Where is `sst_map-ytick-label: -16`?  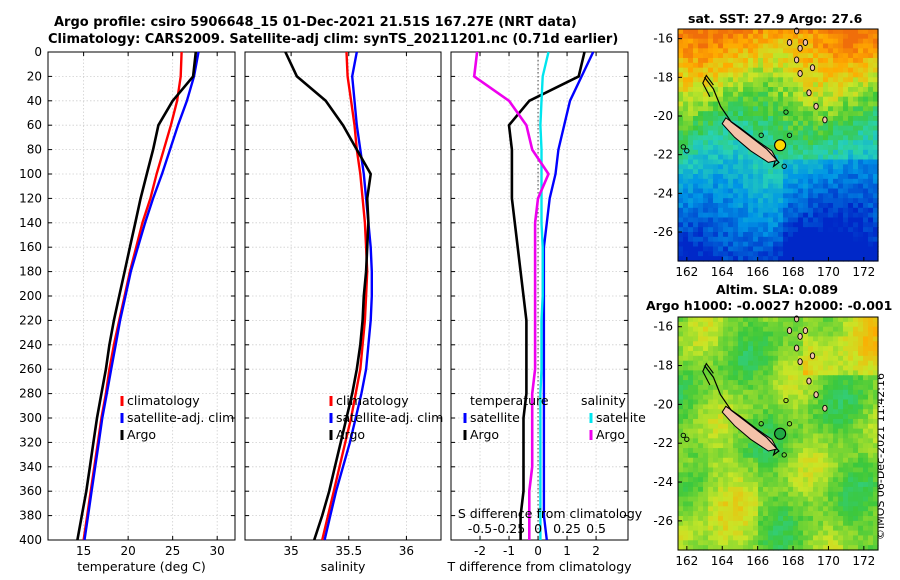
sst_map-ytick-label: -16 is located at coordinates (663, 39).